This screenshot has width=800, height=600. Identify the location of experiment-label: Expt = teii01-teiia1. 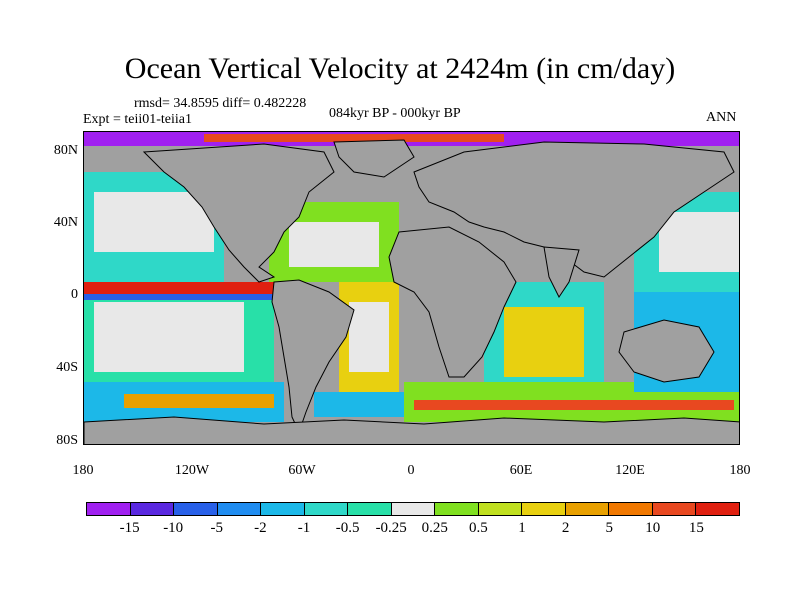
(137, 119).